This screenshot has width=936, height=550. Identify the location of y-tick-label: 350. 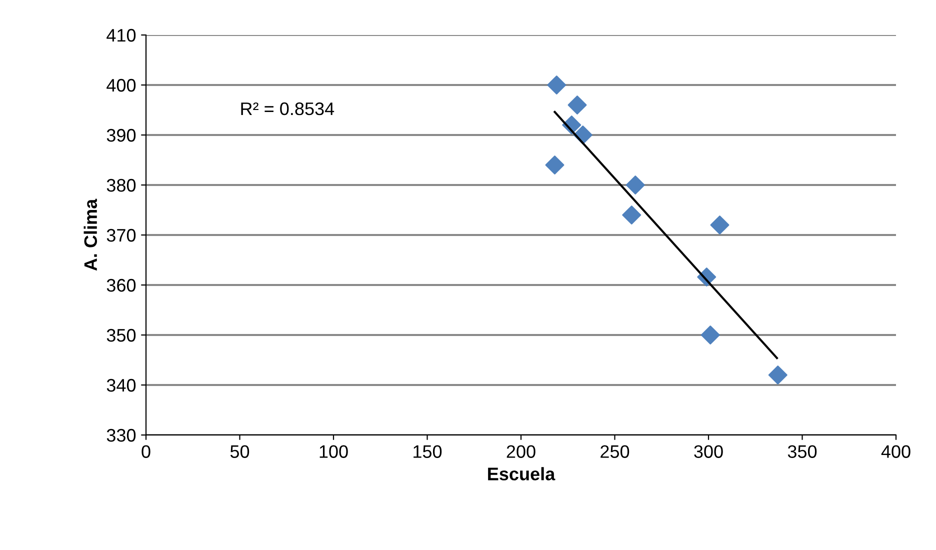
(121, 335).